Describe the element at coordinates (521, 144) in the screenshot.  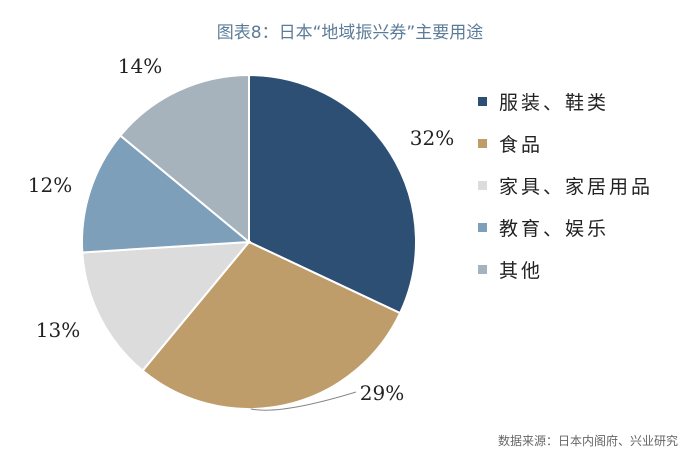
I see `legend-label: 食品` at that location.